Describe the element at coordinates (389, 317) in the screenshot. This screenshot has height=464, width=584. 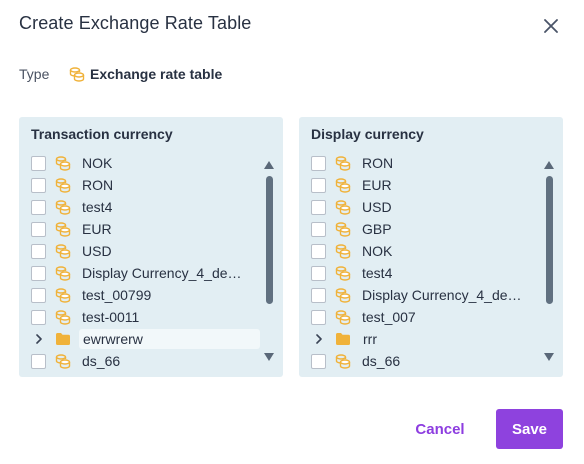
I see `item-label: test_007` at that location.